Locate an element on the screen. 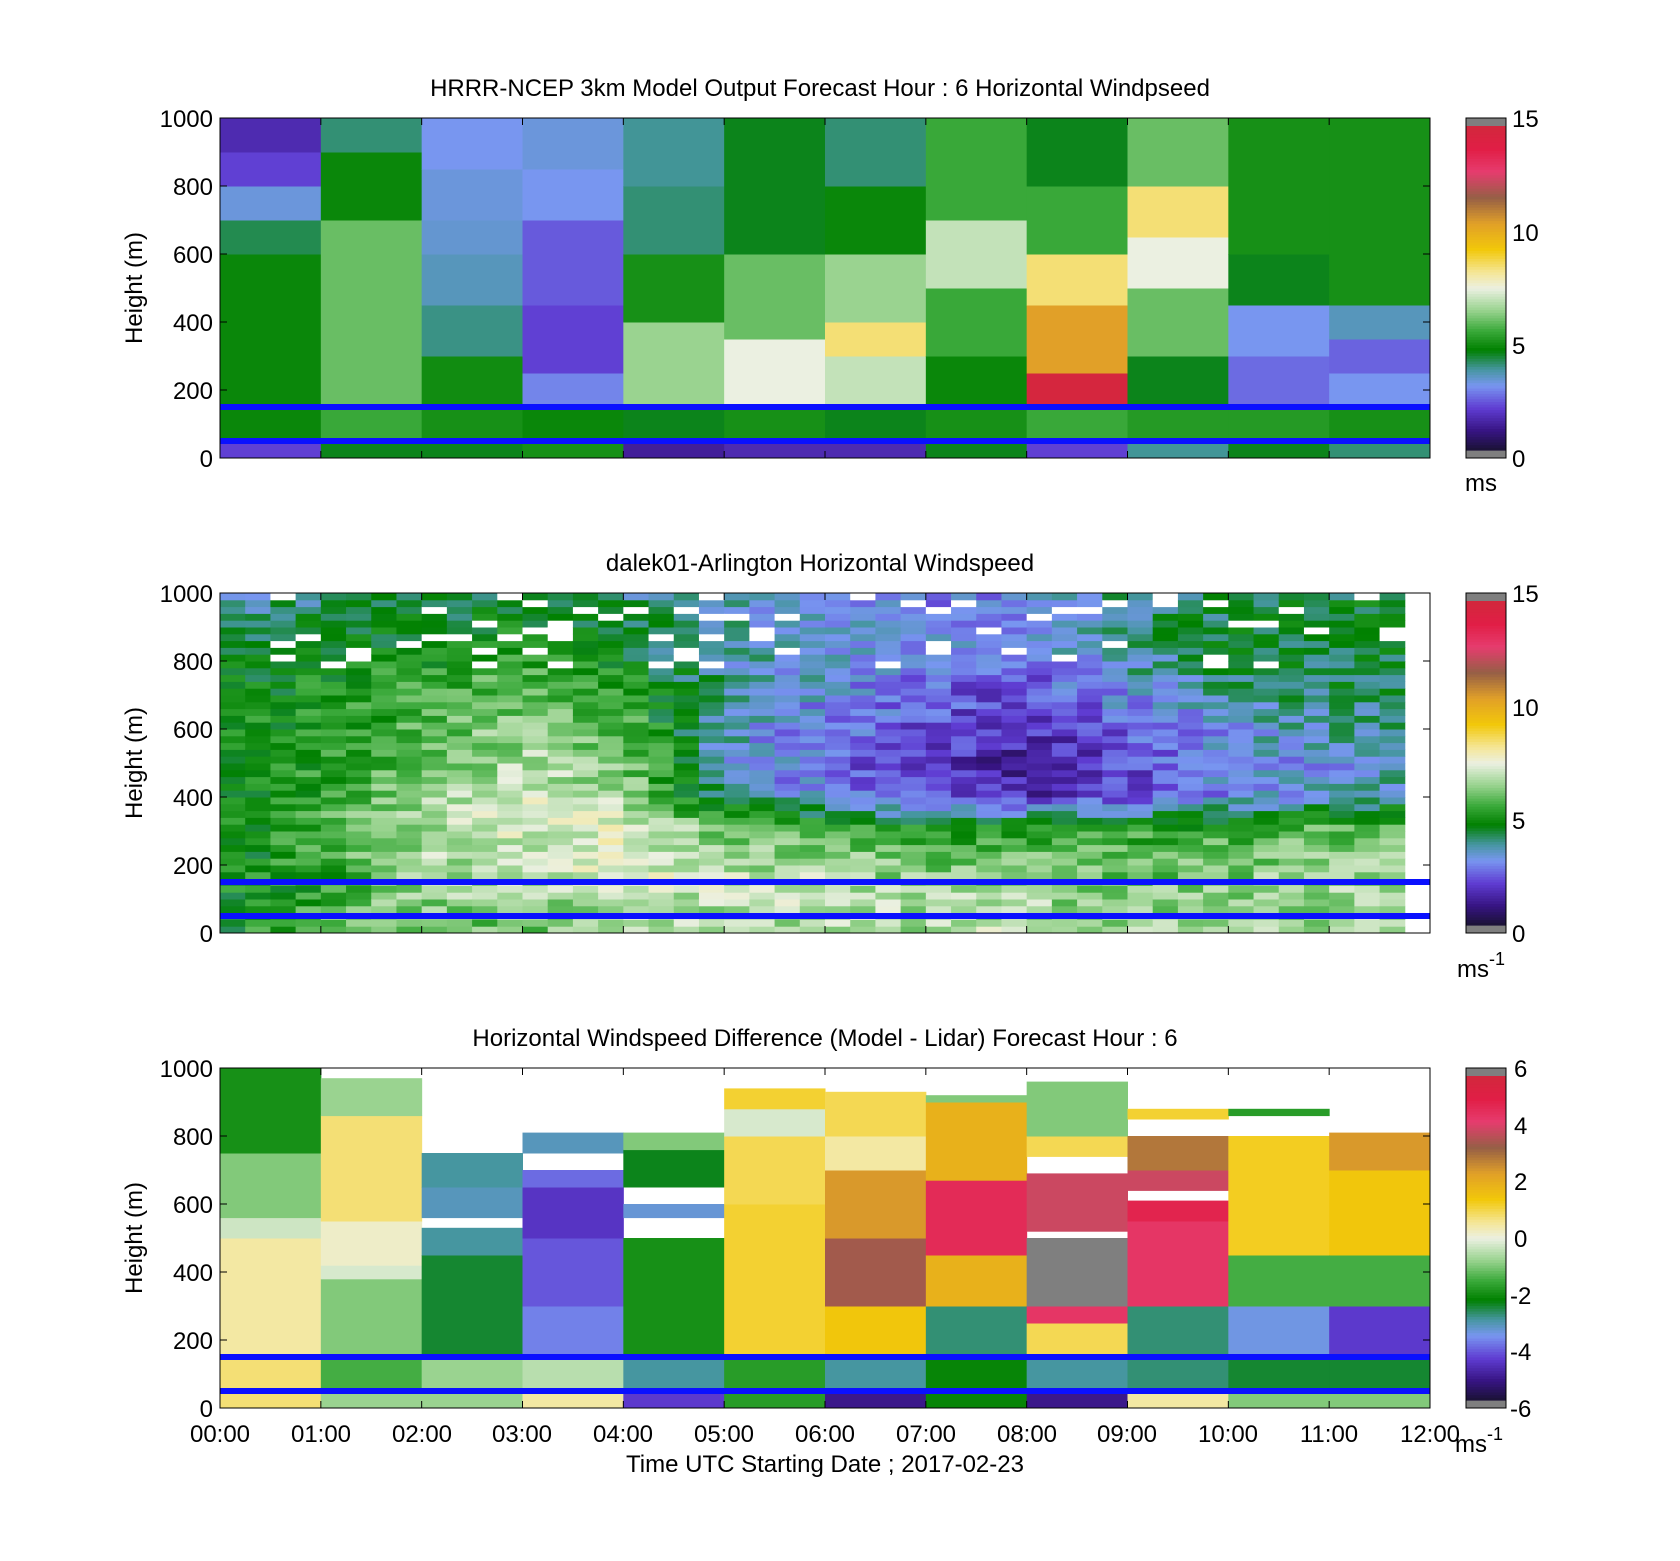 This screenshot has height=1561, width=1680. colorbar: 0 5 10 15 ms-1 is located at coordinates (1498, 782).